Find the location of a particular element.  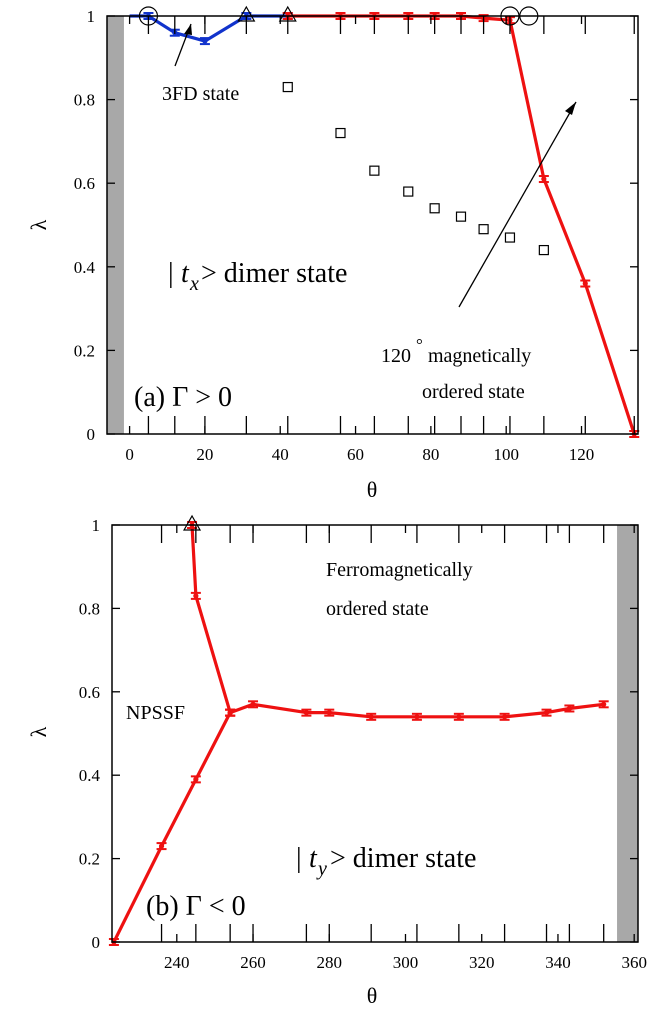

x-tick-label: 40 is located at coordinates (280, 454).